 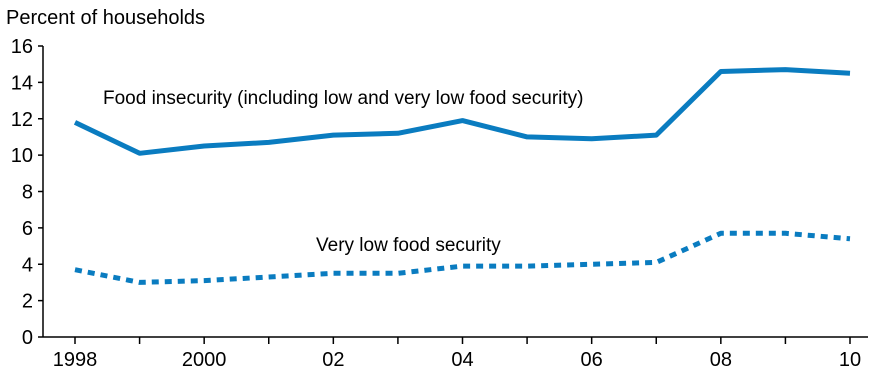 What do you see at coordinates (22, 156) in the screenshot?
I see `y-tick-label: 10` at bounding box center [22, 156].